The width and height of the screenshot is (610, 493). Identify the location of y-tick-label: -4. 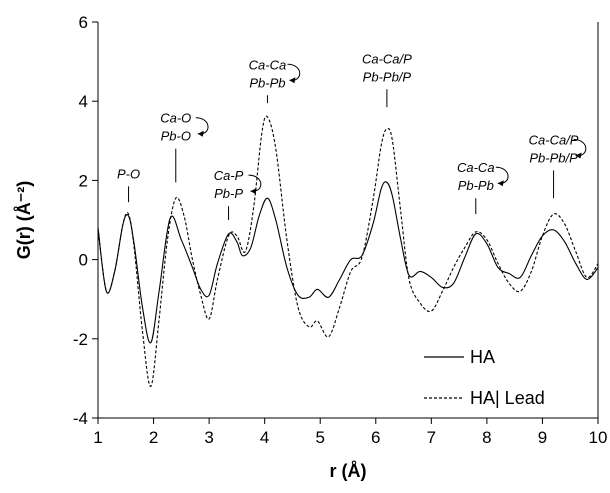
(80, 418).